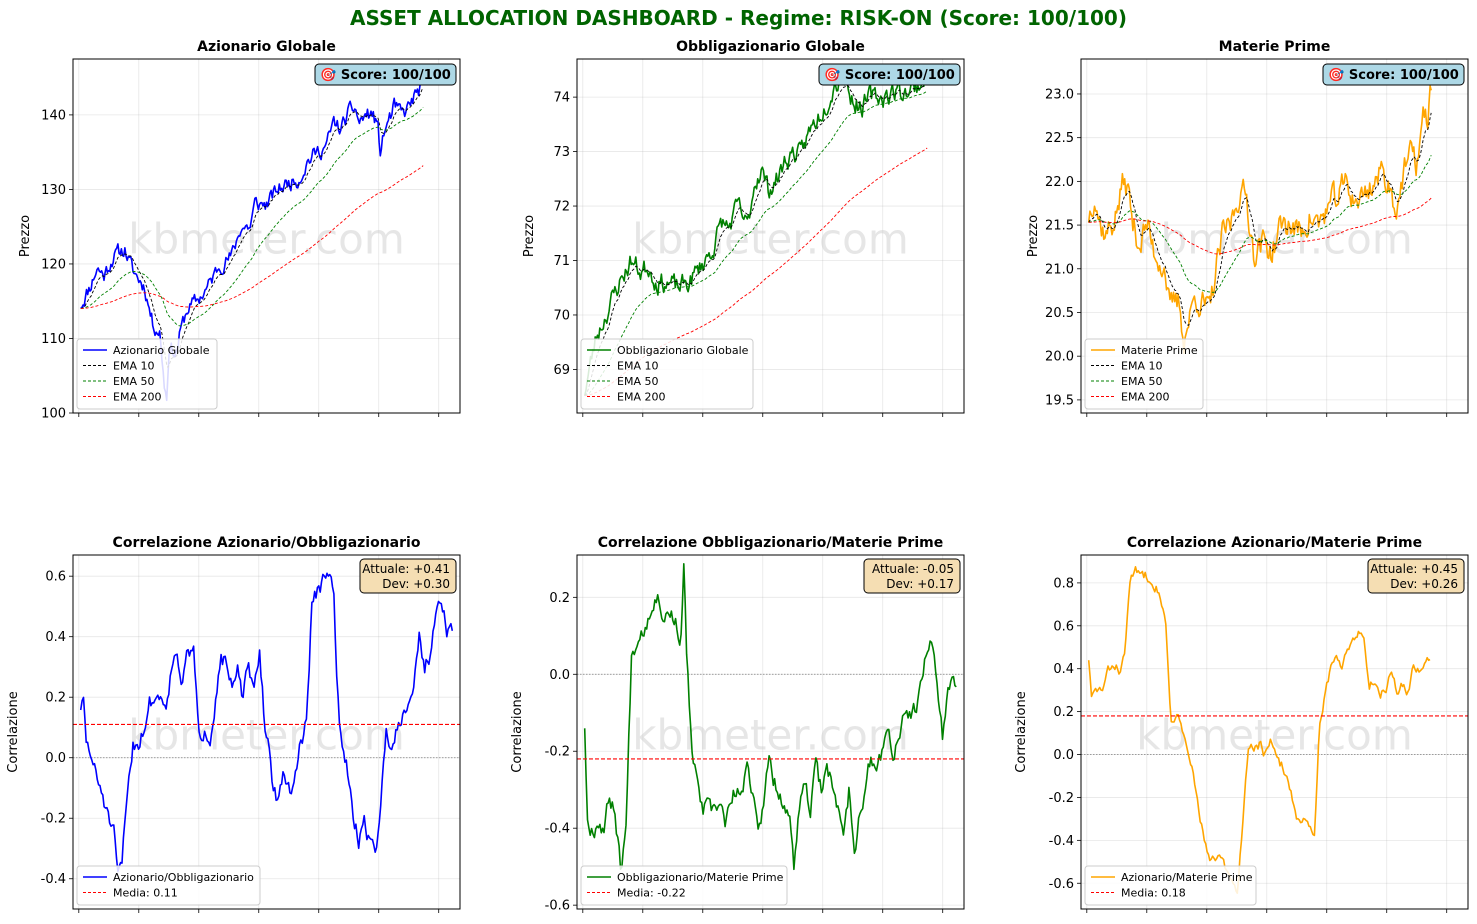  Describe the element at coordinates (1059, 138) in the screenshot. I see `y-tick-label: 22.5` at that location.